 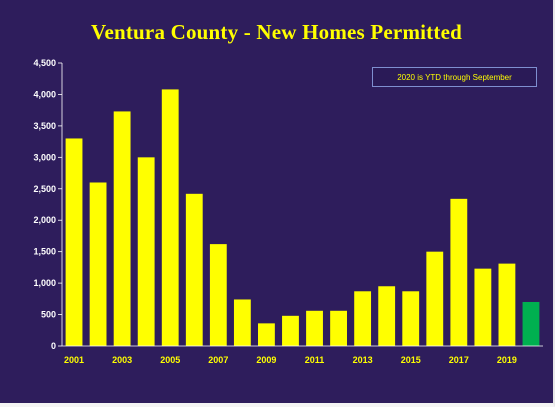 What do you see at coordinates (122, 360) in the screenshot?
I see `x-tick-label: 2003` at bounding box center [122, 360].